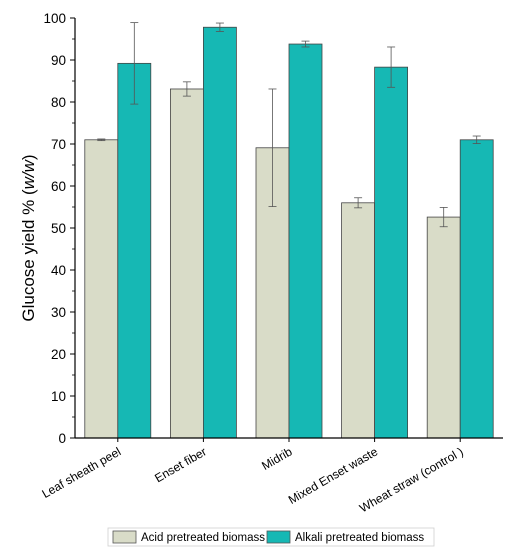 Image resolution: width=505 pixels, height=555 pixels. I want to click on y-tick-label-0: 0, so click(62, 438).